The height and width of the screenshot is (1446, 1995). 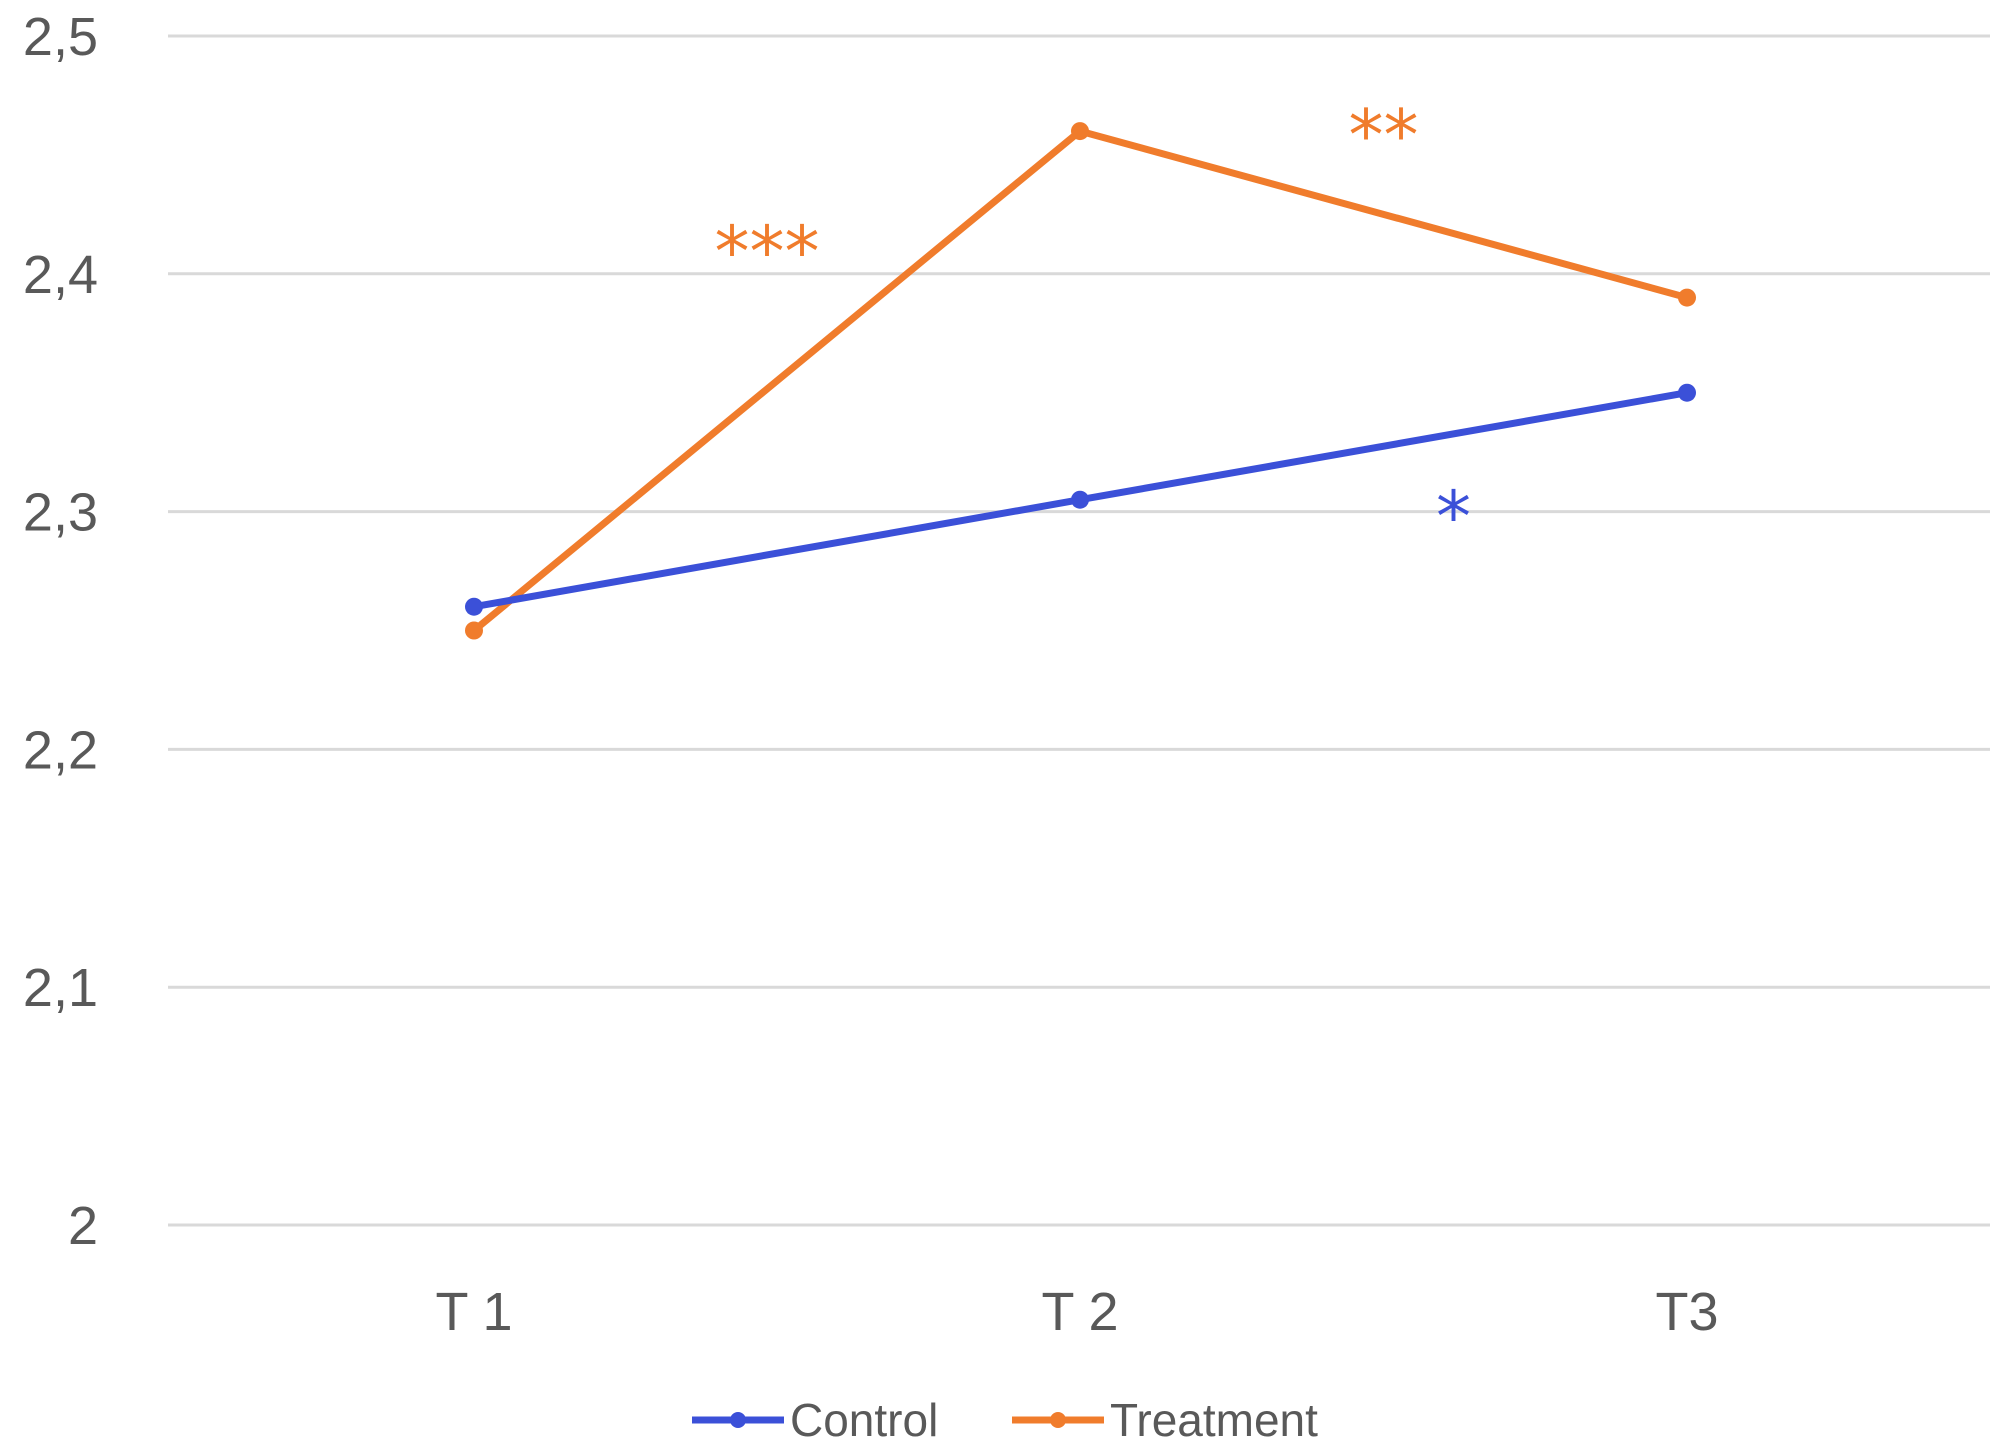 What do you see at coordinates (1005, 1420) in the screenshot?
I see `legend: Control Treatment` at bounding box center [1005, 1420].